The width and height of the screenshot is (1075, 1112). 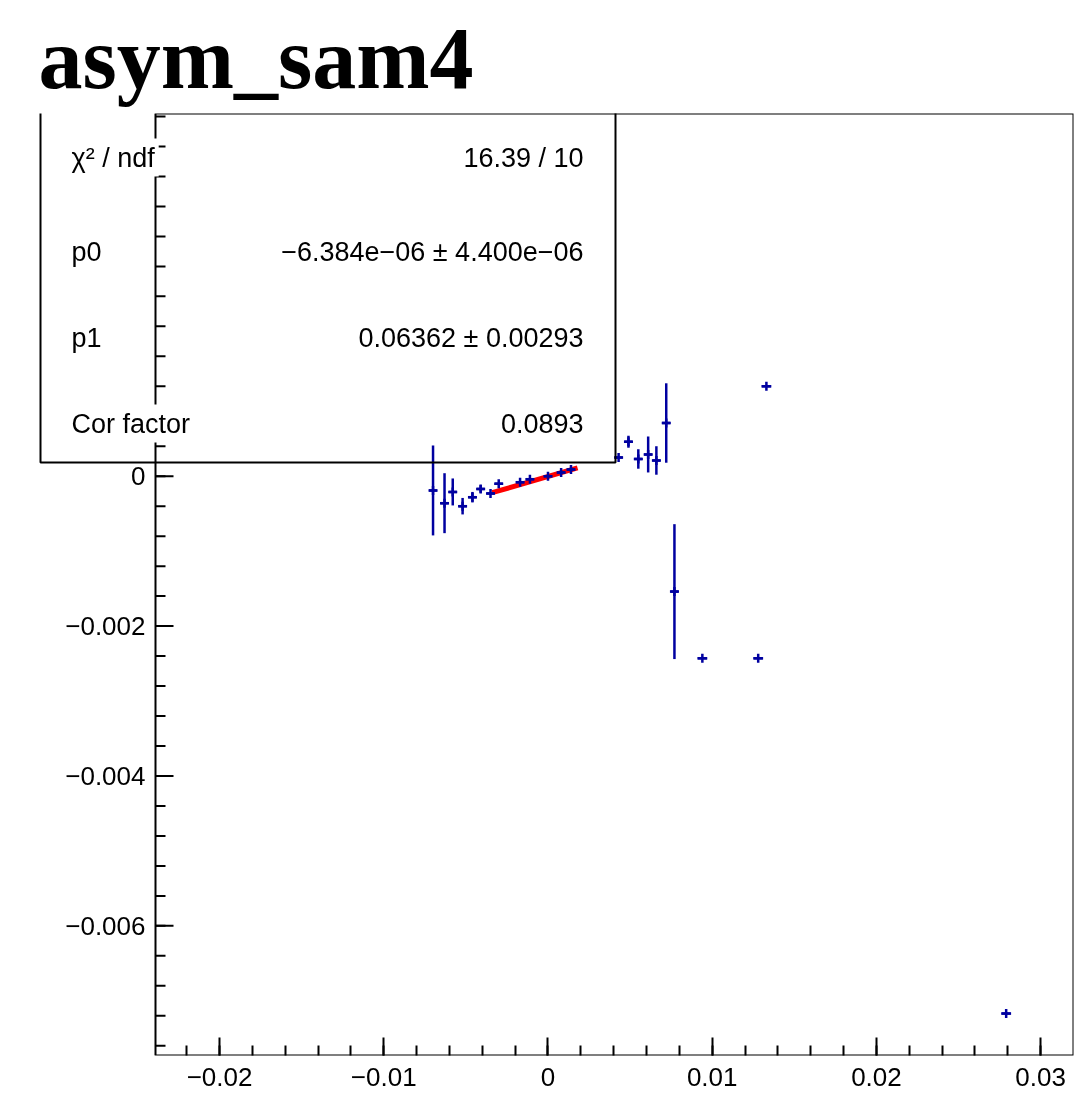 What do you see at coordinates (542, 424) in the screenshot?
I see `annotation: 0.0893` at bounding box center [542, 424].